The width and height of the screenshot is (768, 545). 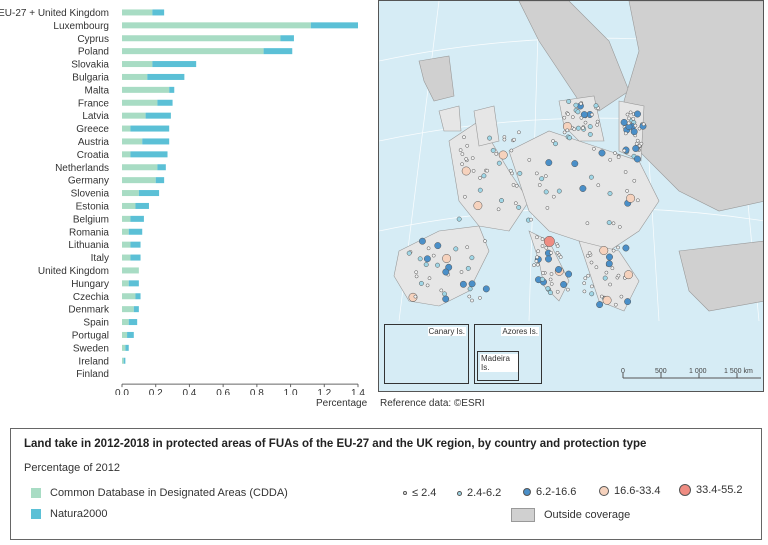 What do you see at coordinates (90, 284) in the screenshot?
I see `category-label: Hungary` at bounding box center [90, 284].